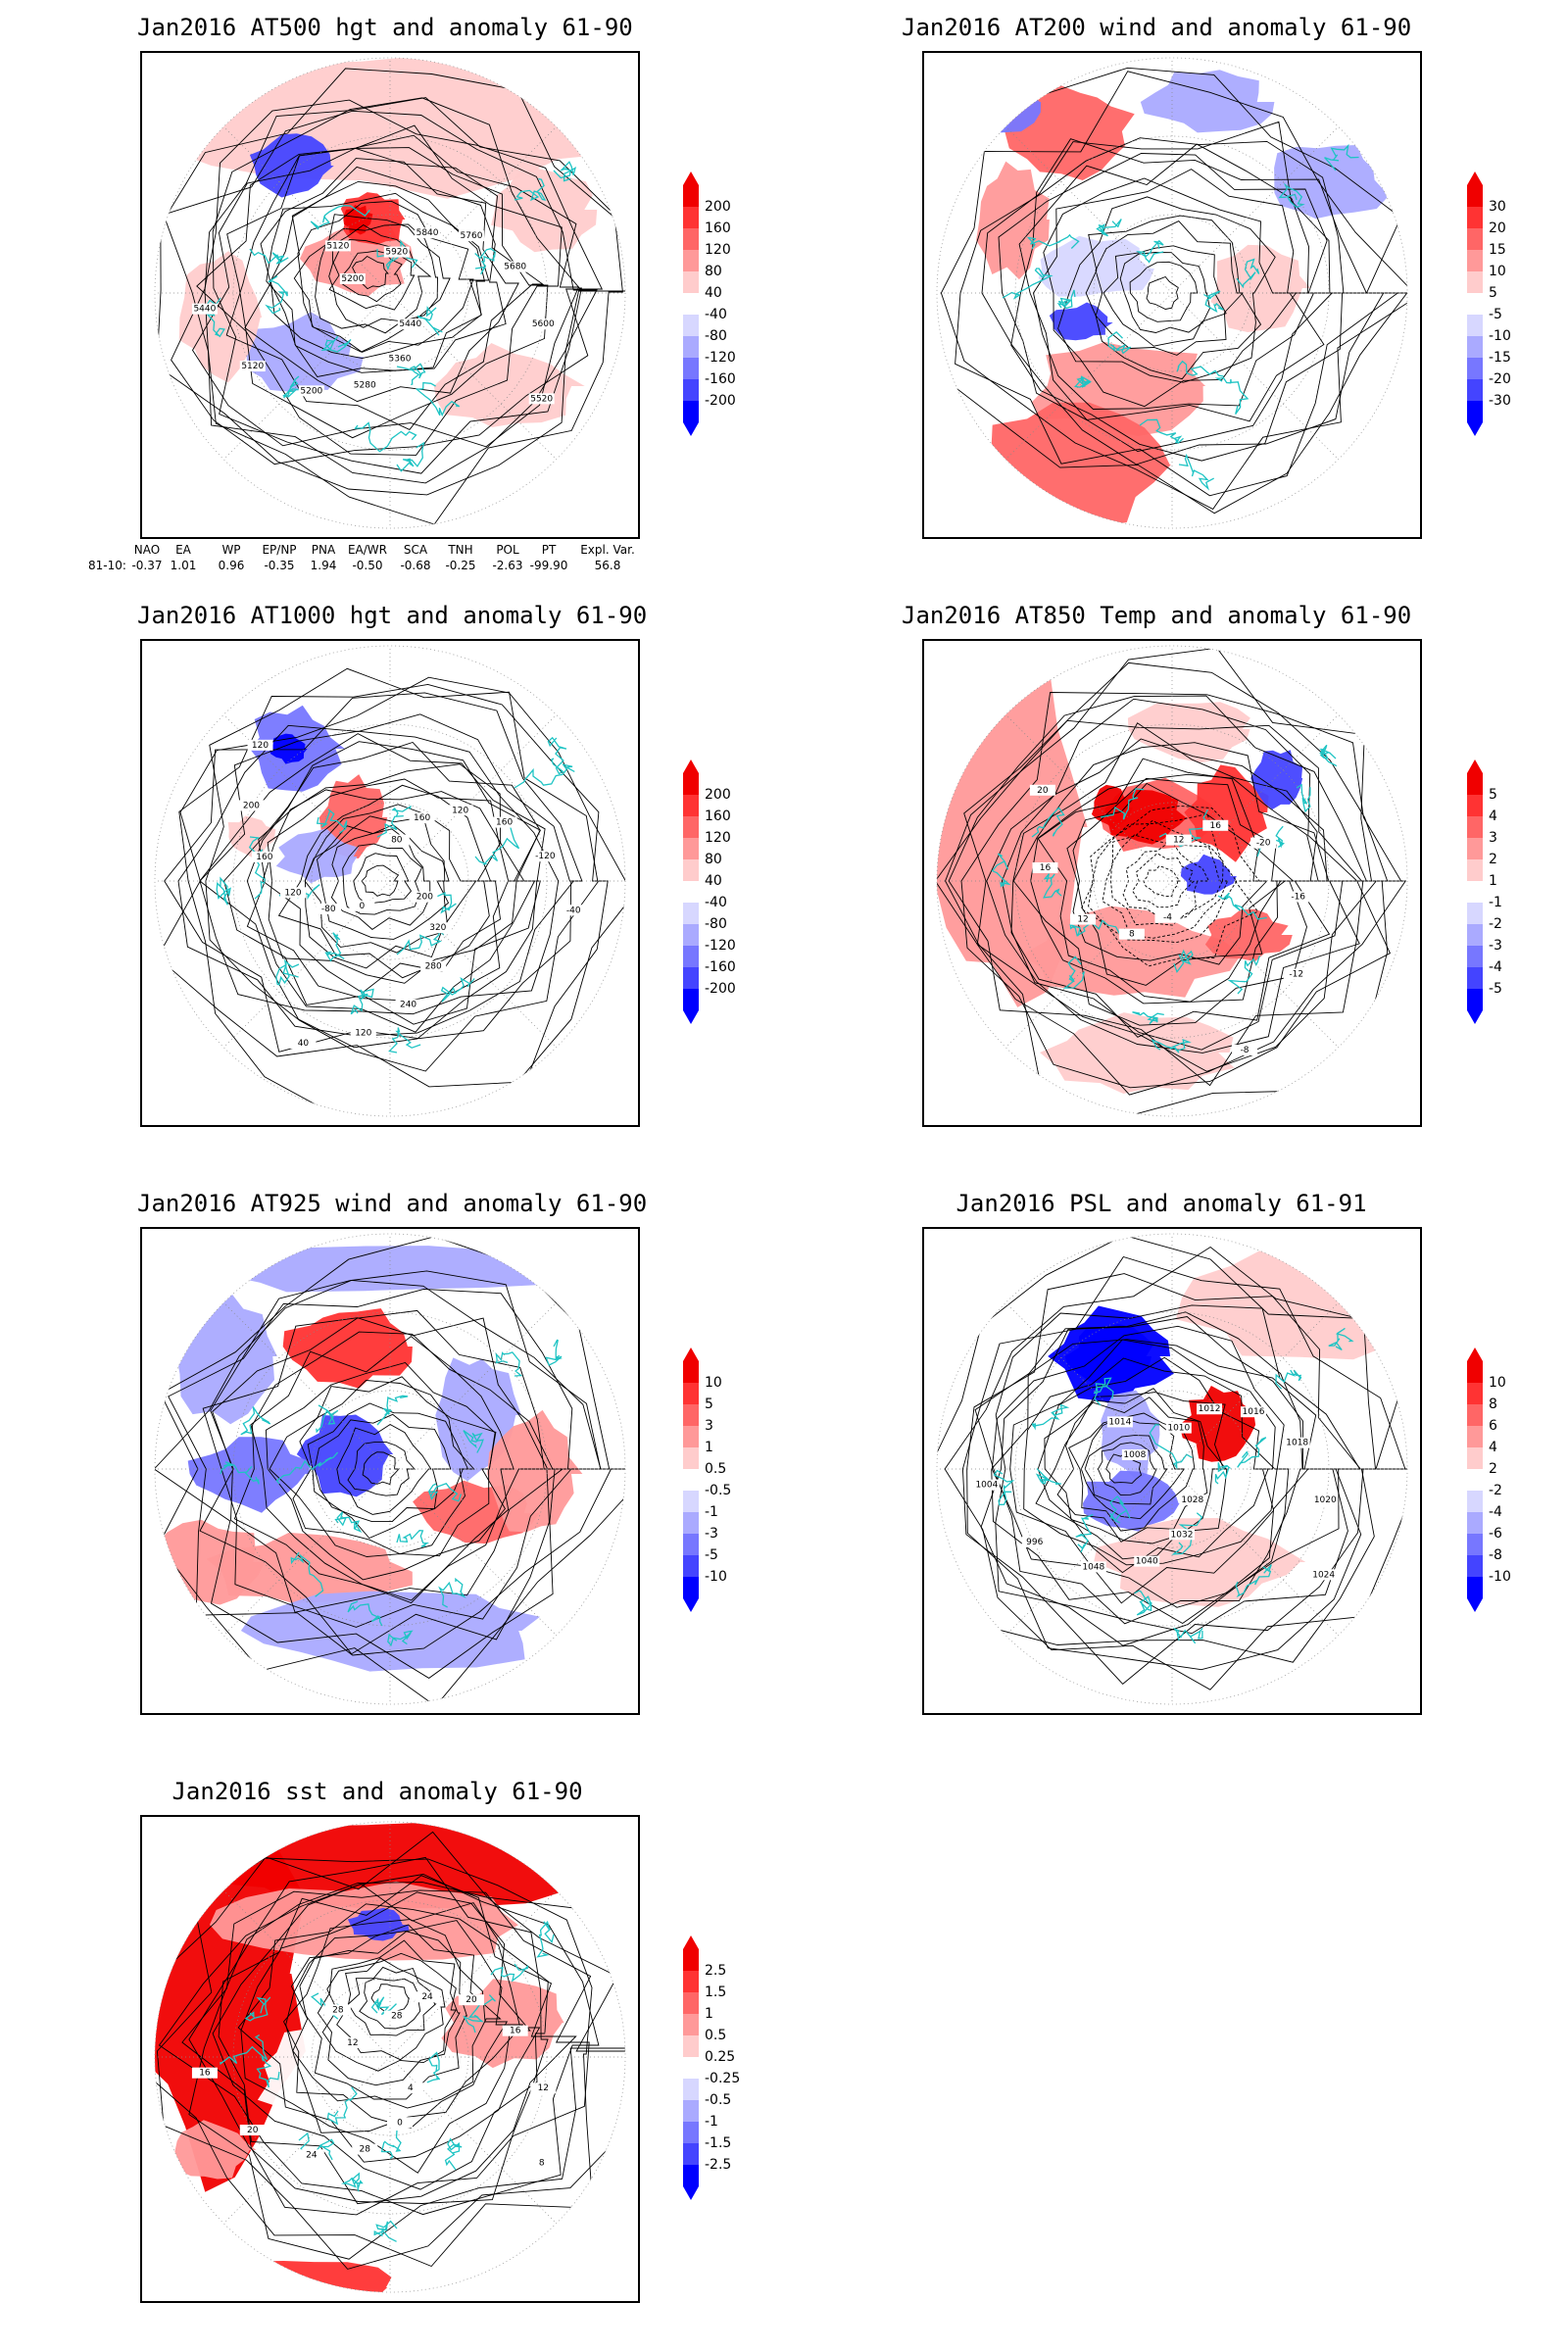 Image resolution: width=1568 pixels, height=2352 pixels. Describe the element at coordinates (1082, 920) in the screenshot. I see `contour-label: 12` at that location.